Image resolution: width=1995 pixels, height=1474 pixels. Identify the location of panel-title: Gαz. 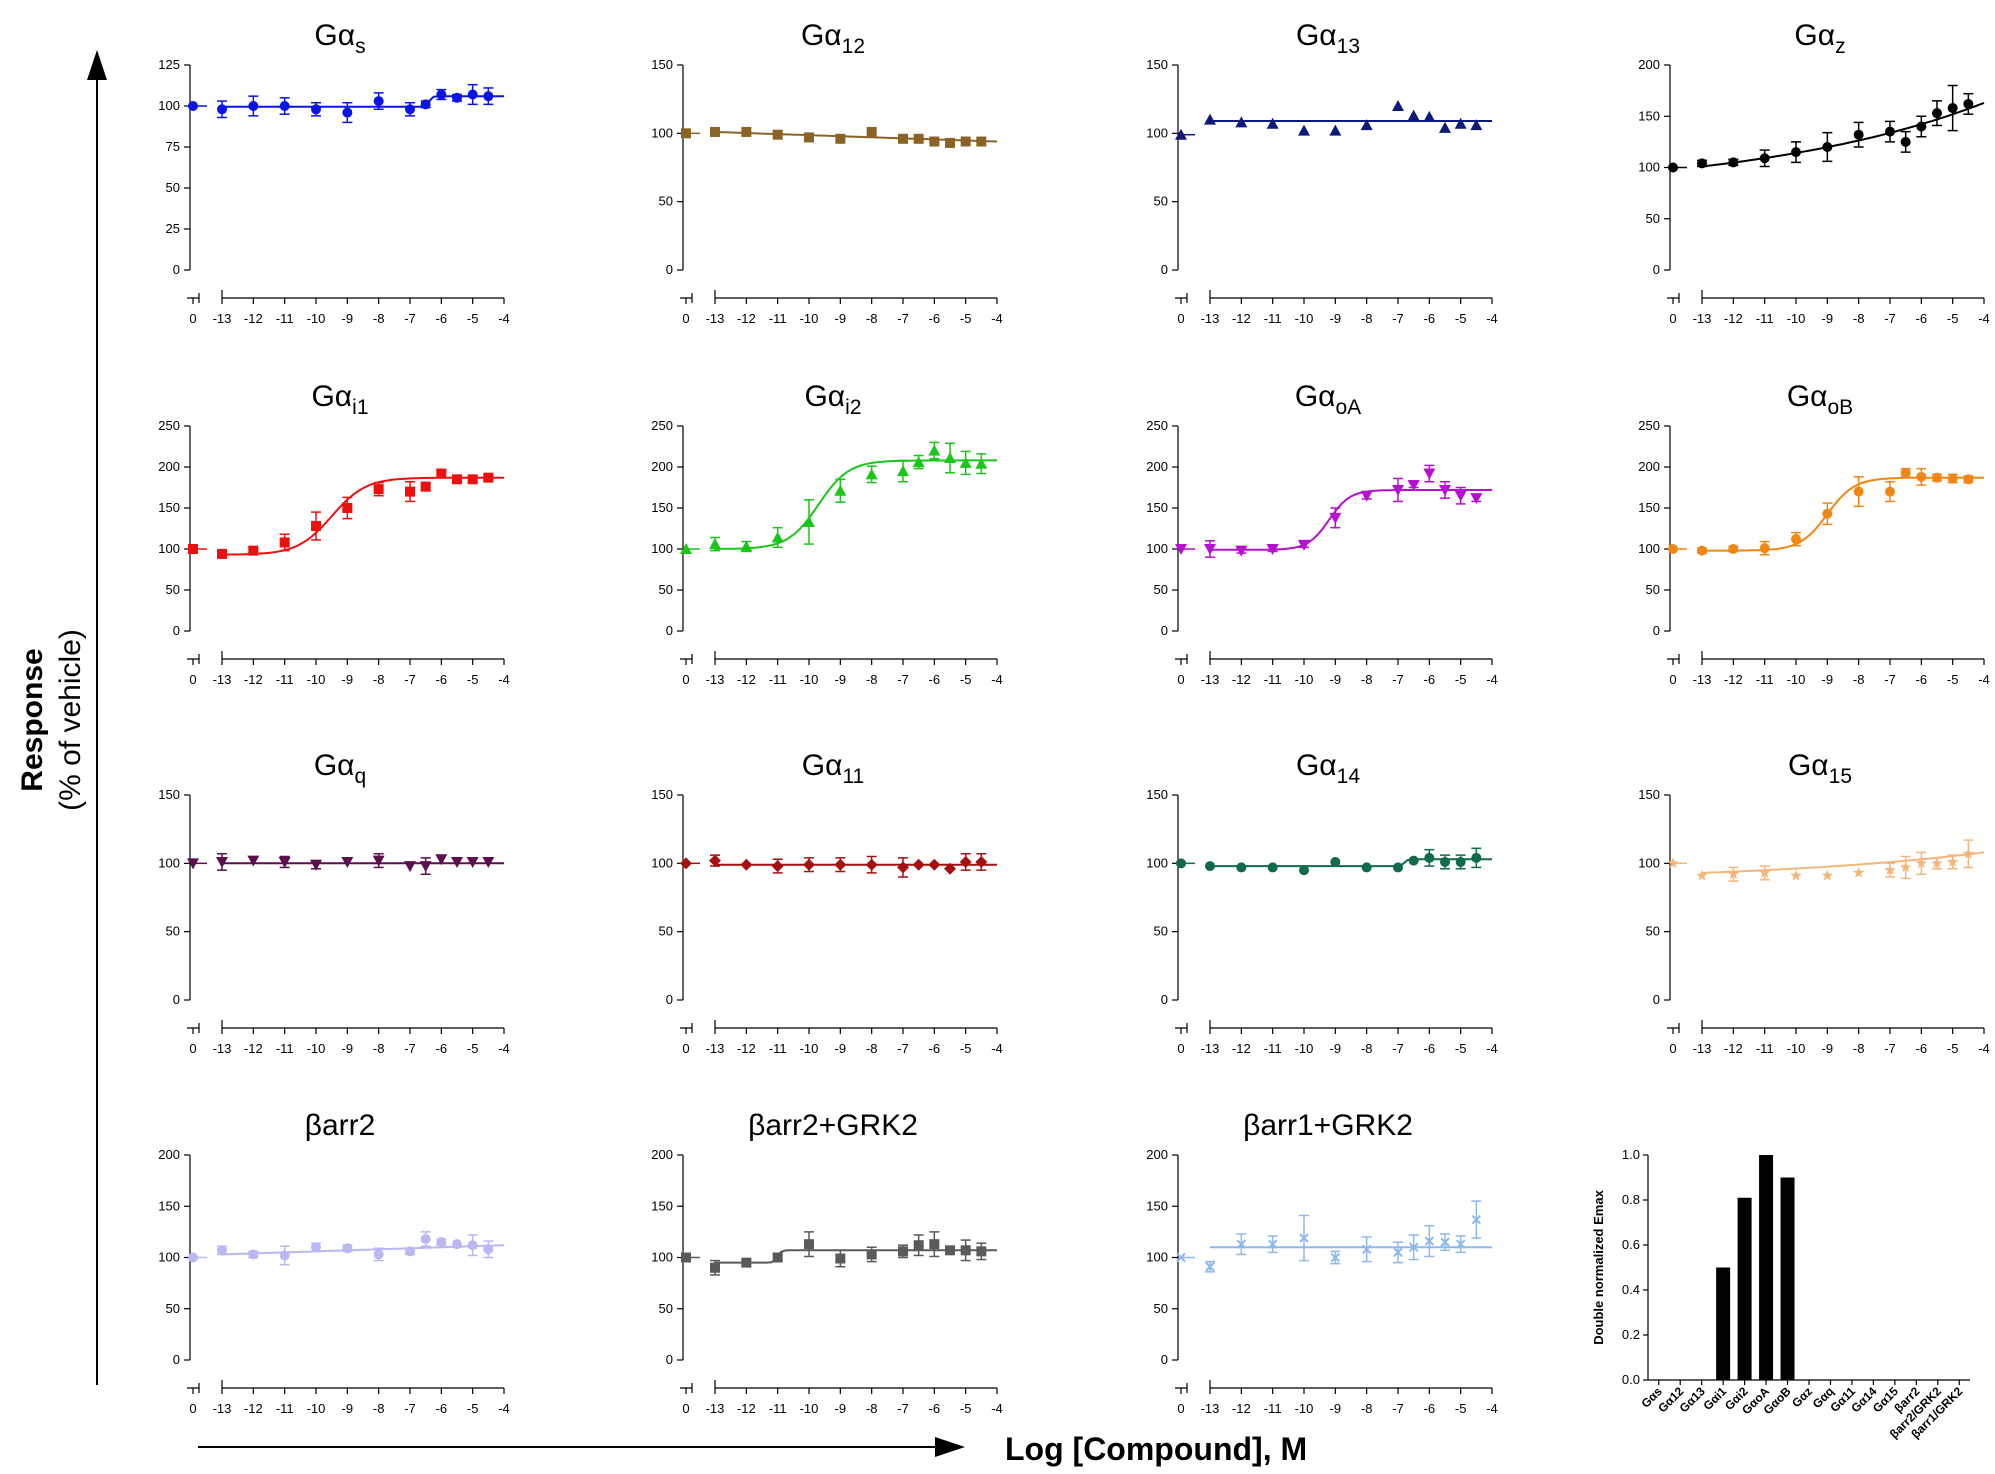
(1819, 38).